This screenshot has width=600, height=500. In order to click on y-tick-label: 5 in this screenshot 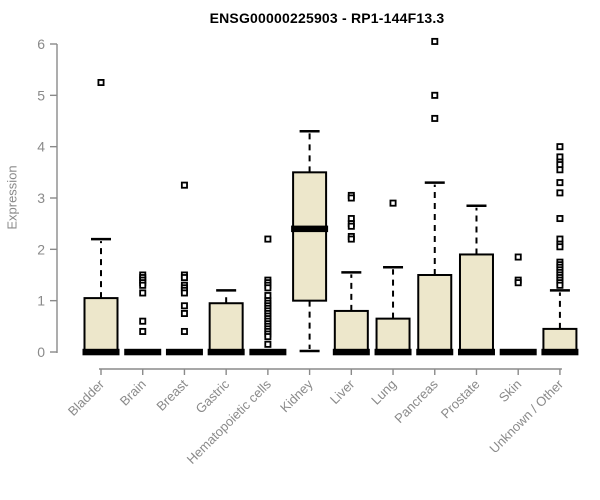, I will do `click(41, 95)`.